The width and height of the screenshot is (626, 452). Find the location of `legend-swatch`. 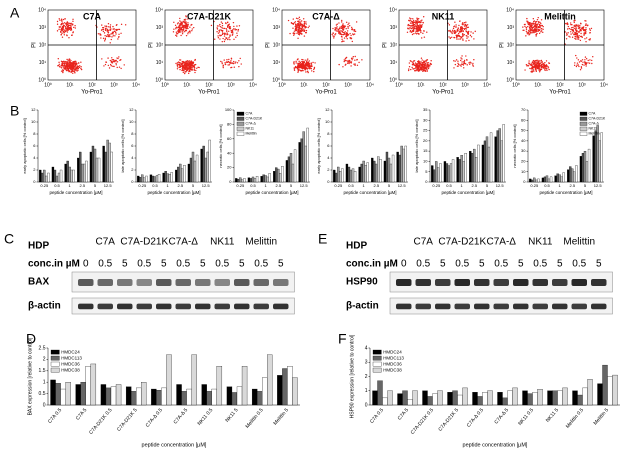

legend-swatch is located at coordinates (377, 370).